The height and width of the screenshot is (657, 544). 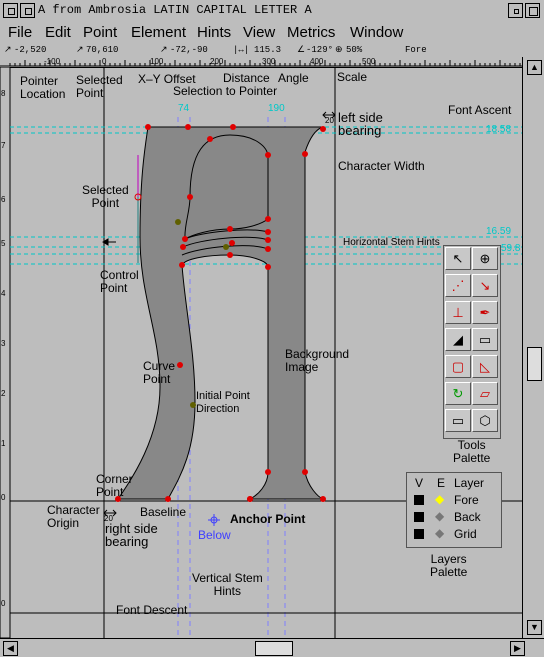 I want to click on hint-value: 18.58, so click(x=499, y=129).